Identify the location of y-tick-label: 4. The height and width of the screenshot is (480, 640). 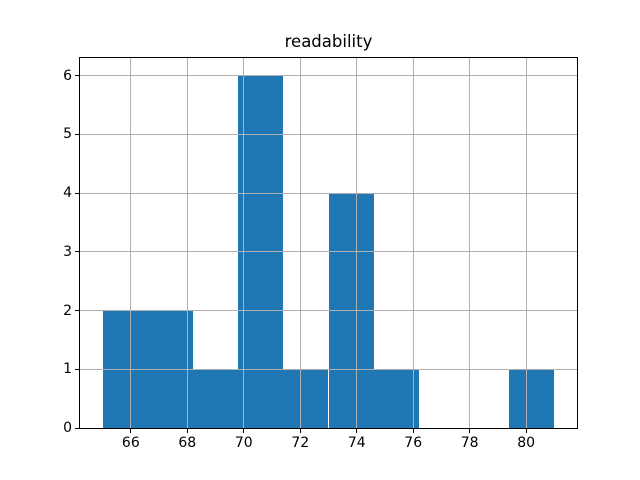
(67, 193).